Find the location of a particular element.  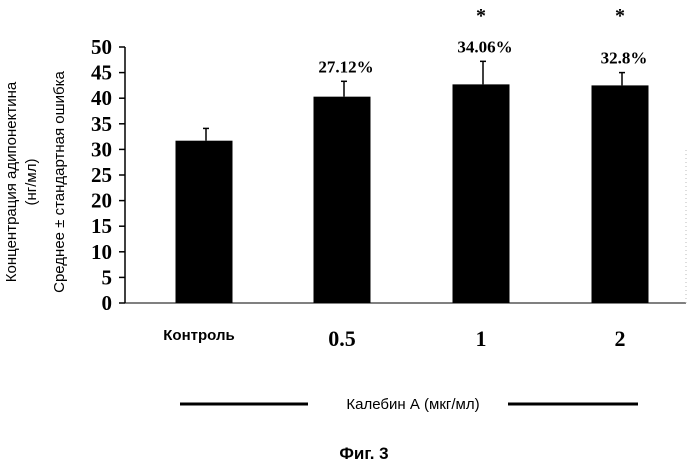

x-category-label: Контроль is located at coordinates (198, 335).